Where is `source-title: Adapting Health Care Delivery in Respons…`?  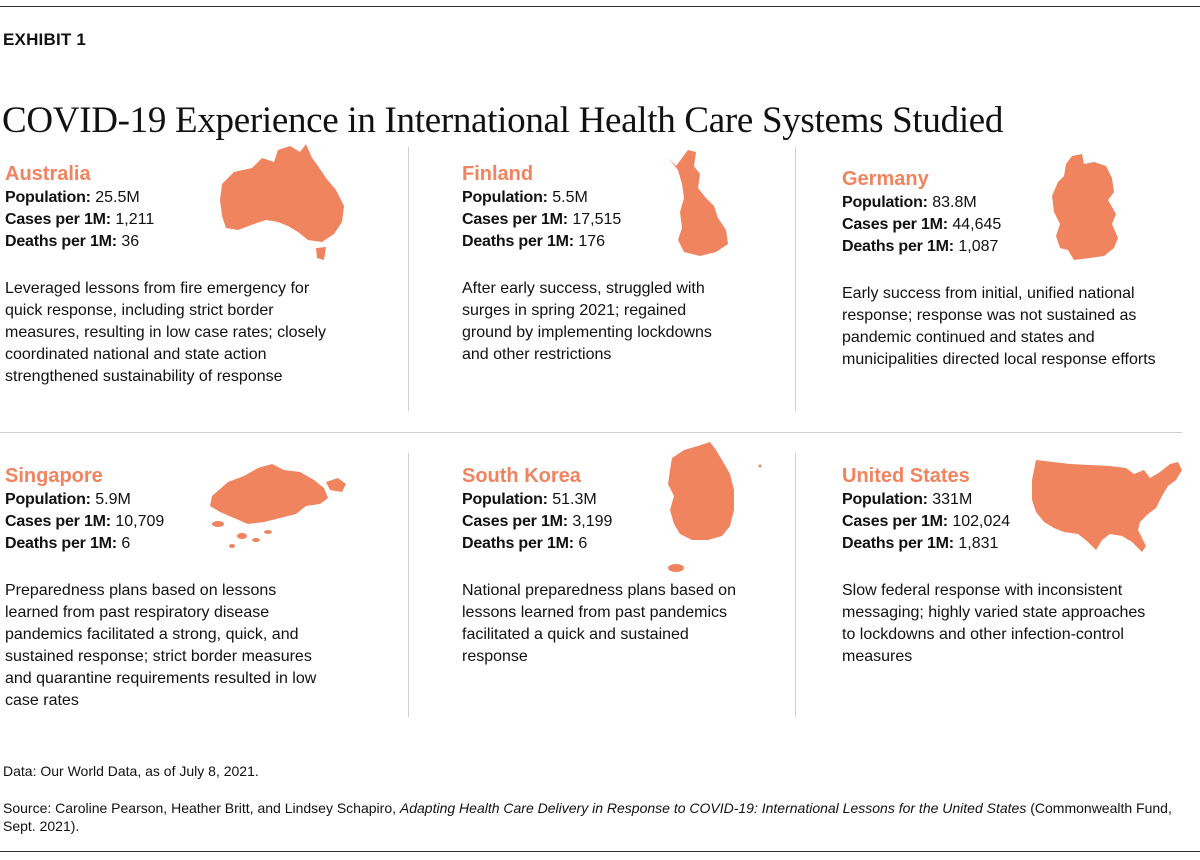 source-title: Adapting Health Care Delivery in Respons… is located at coordinates (713, 808).